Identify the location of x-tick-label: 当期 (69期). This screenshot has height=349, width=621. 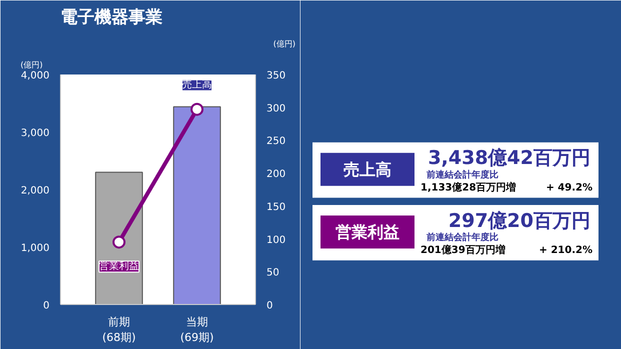
(197, 330).